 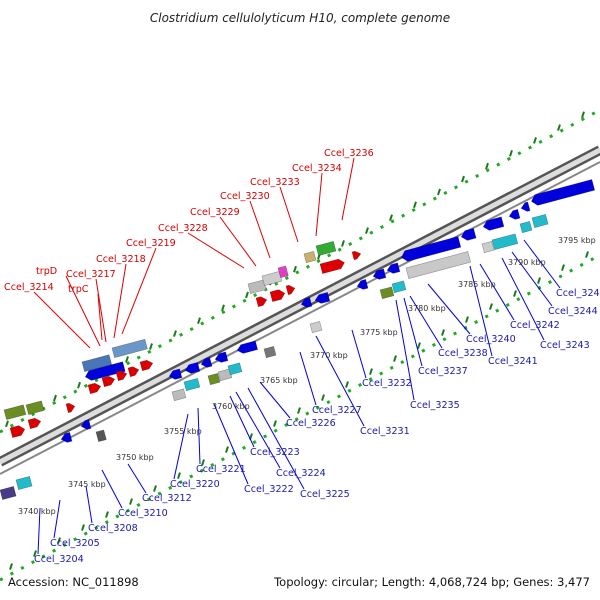 What do you see at coordinates (540, 221) in the screenshot?
I see `gene-feature-55-shape` at bounding box center [540, 221].